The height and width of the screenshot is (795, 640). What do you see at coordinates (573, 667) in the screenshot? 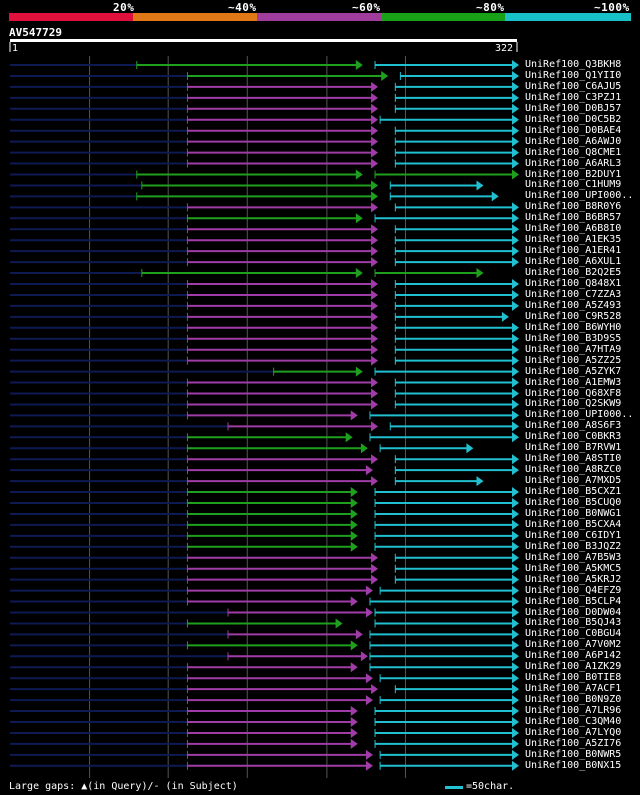
I see `hit-label: UniRef100_A1ZK29` at bounding box center [573, 667].